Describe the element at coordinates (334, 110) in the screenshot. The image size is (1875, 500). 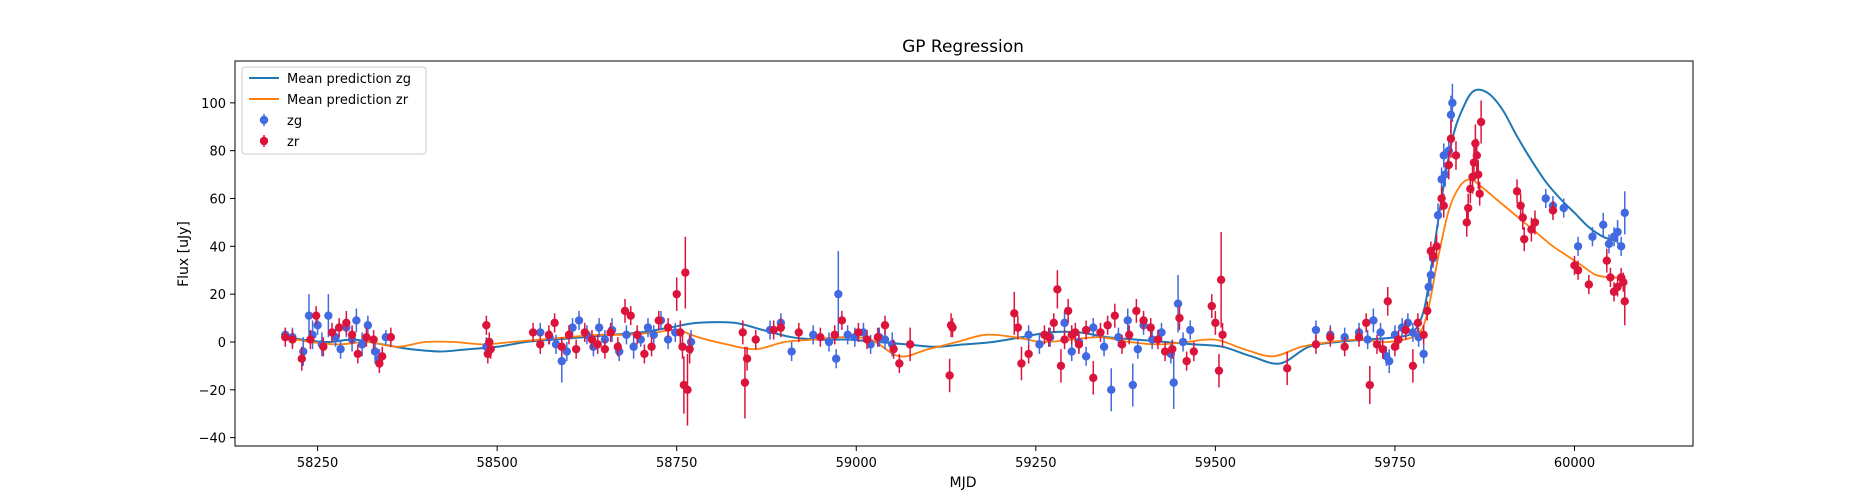
I see `legend: Mean prediction zg Mean prediction zr zg zr` at that location.